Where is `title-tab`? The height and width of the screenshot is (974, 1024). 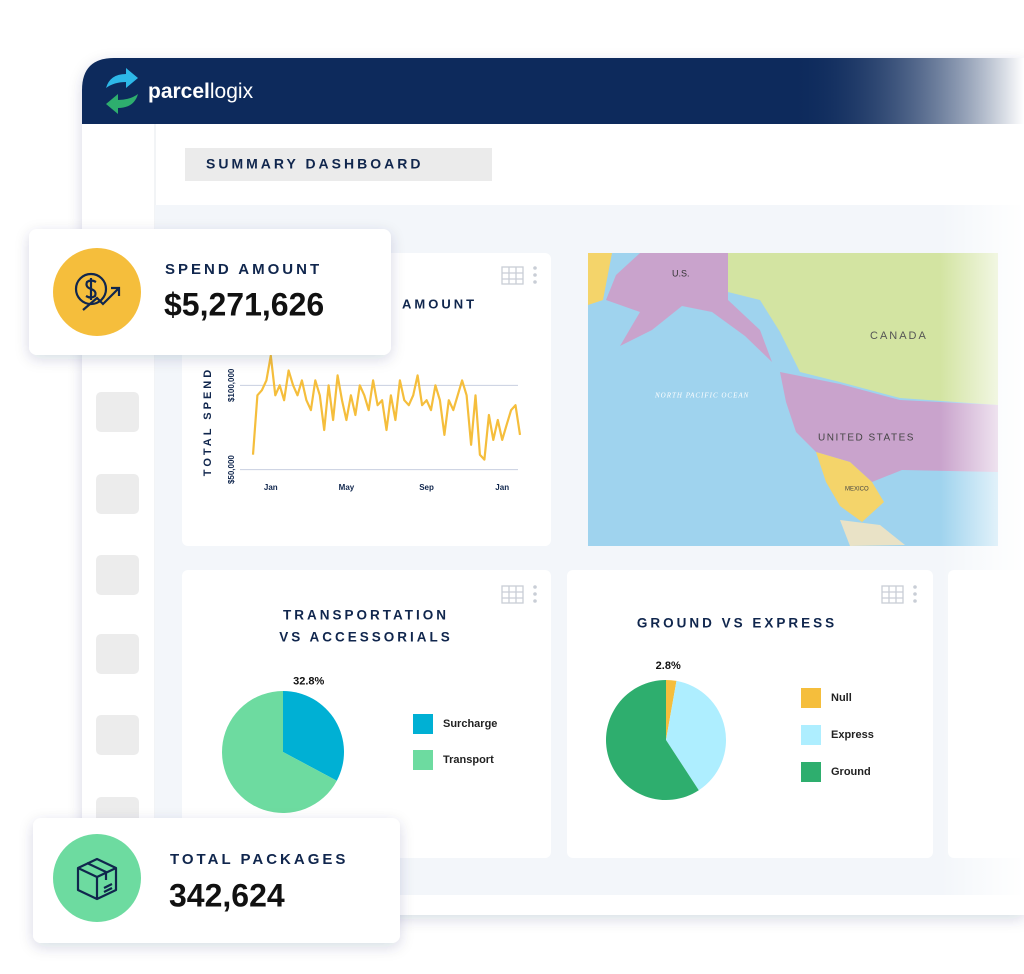 title-tab is located at coordinates (338, 164).